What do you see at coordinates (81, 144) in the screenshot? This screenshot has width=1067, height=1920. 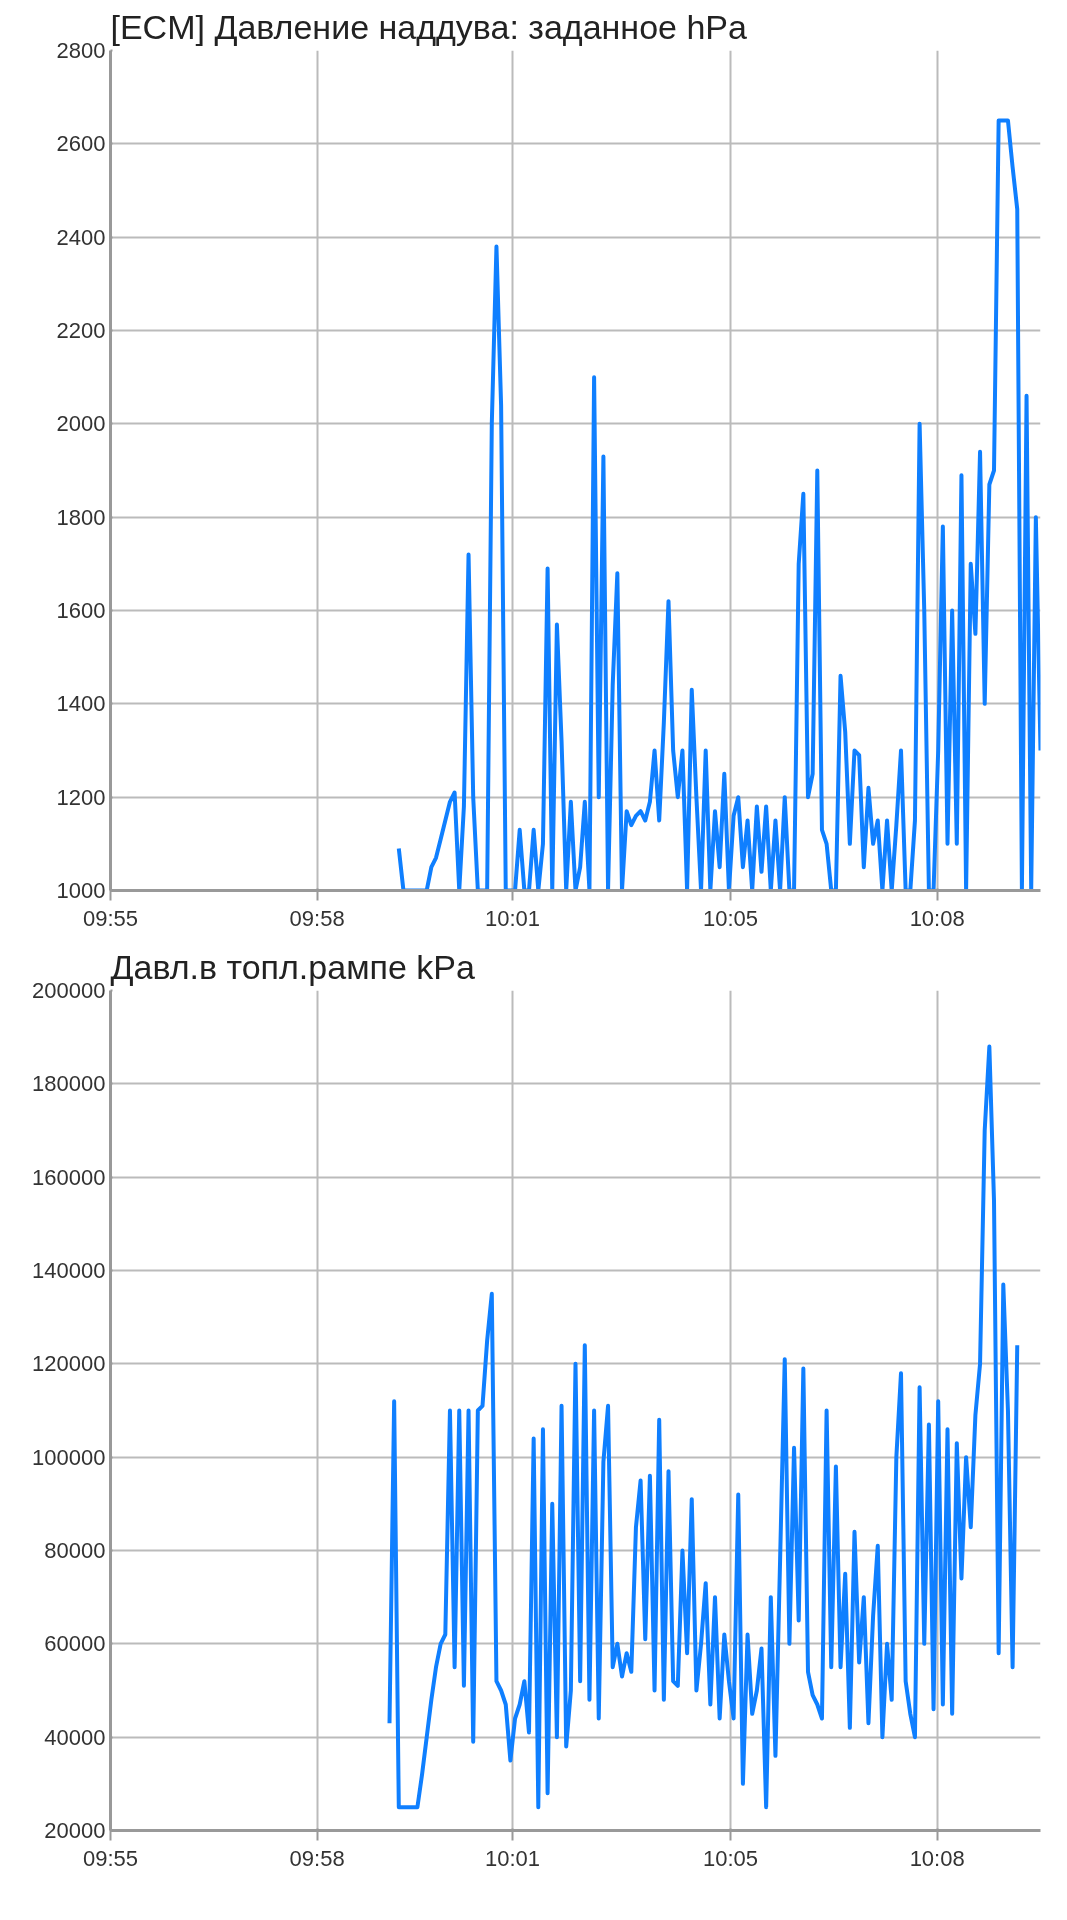 I see `y-tick-label: 2600` at bounding box center [81, 144].